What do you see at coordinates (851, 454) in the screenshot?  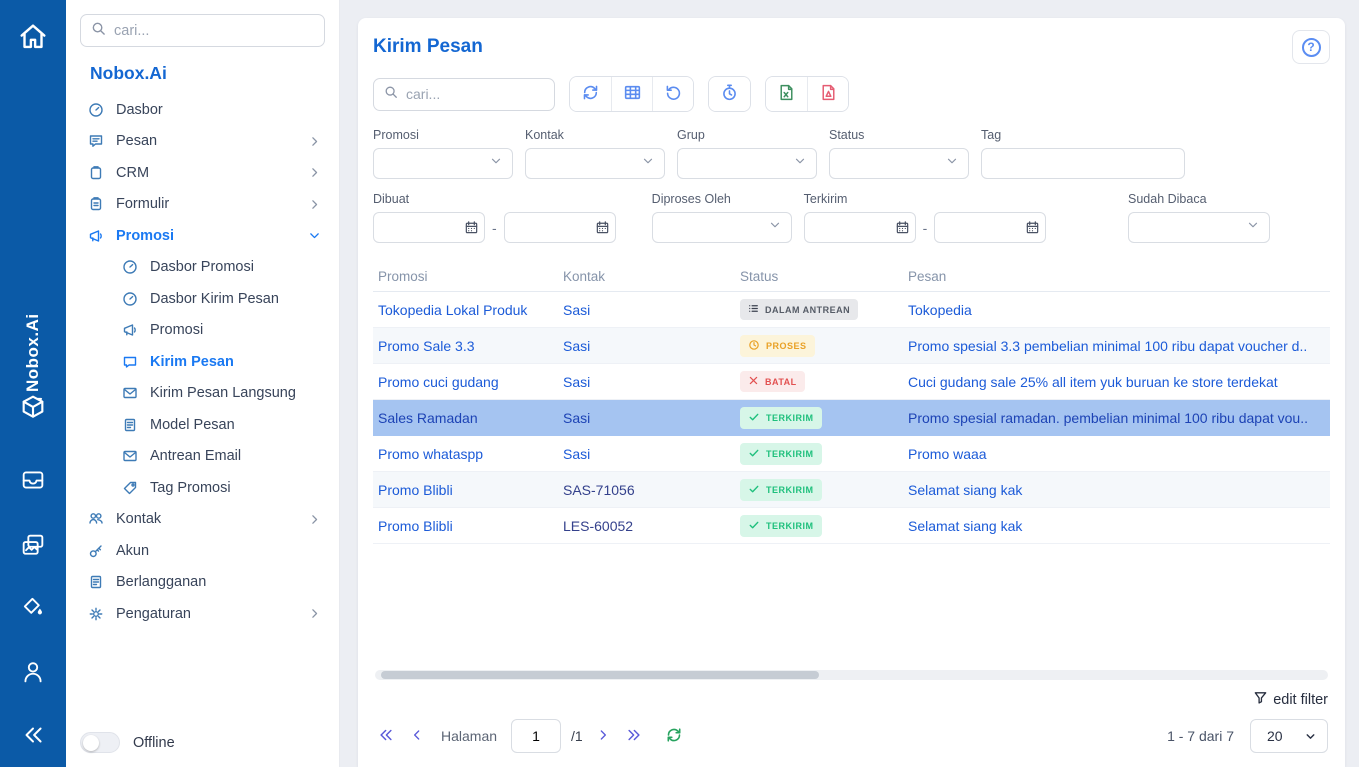 I see `table-row: Promo whataspp Sasi TERKIRIM Promo waaa` at bounding box center [851, 454].